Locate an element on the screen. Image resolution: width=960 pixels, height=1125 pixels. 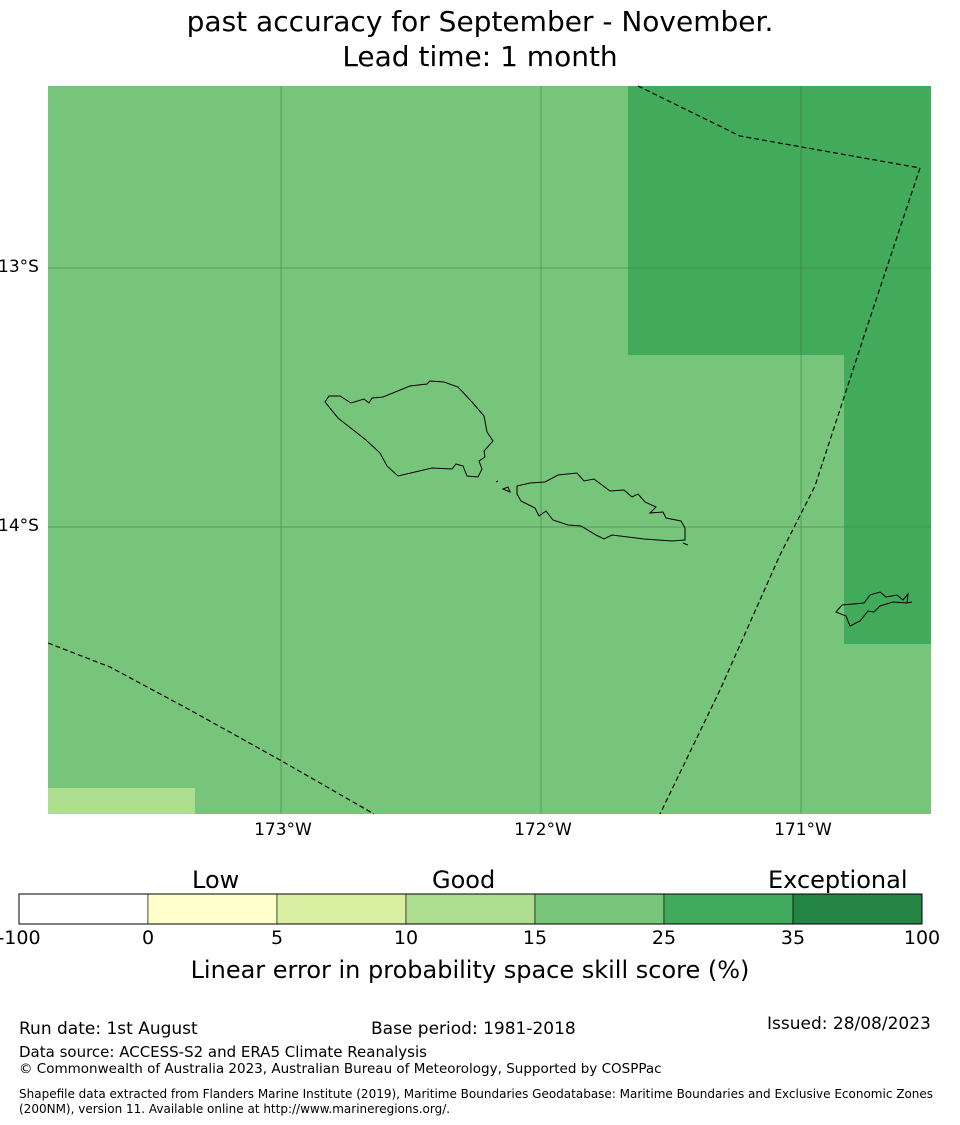
category-low: Low is located at coordinates (216, 880).